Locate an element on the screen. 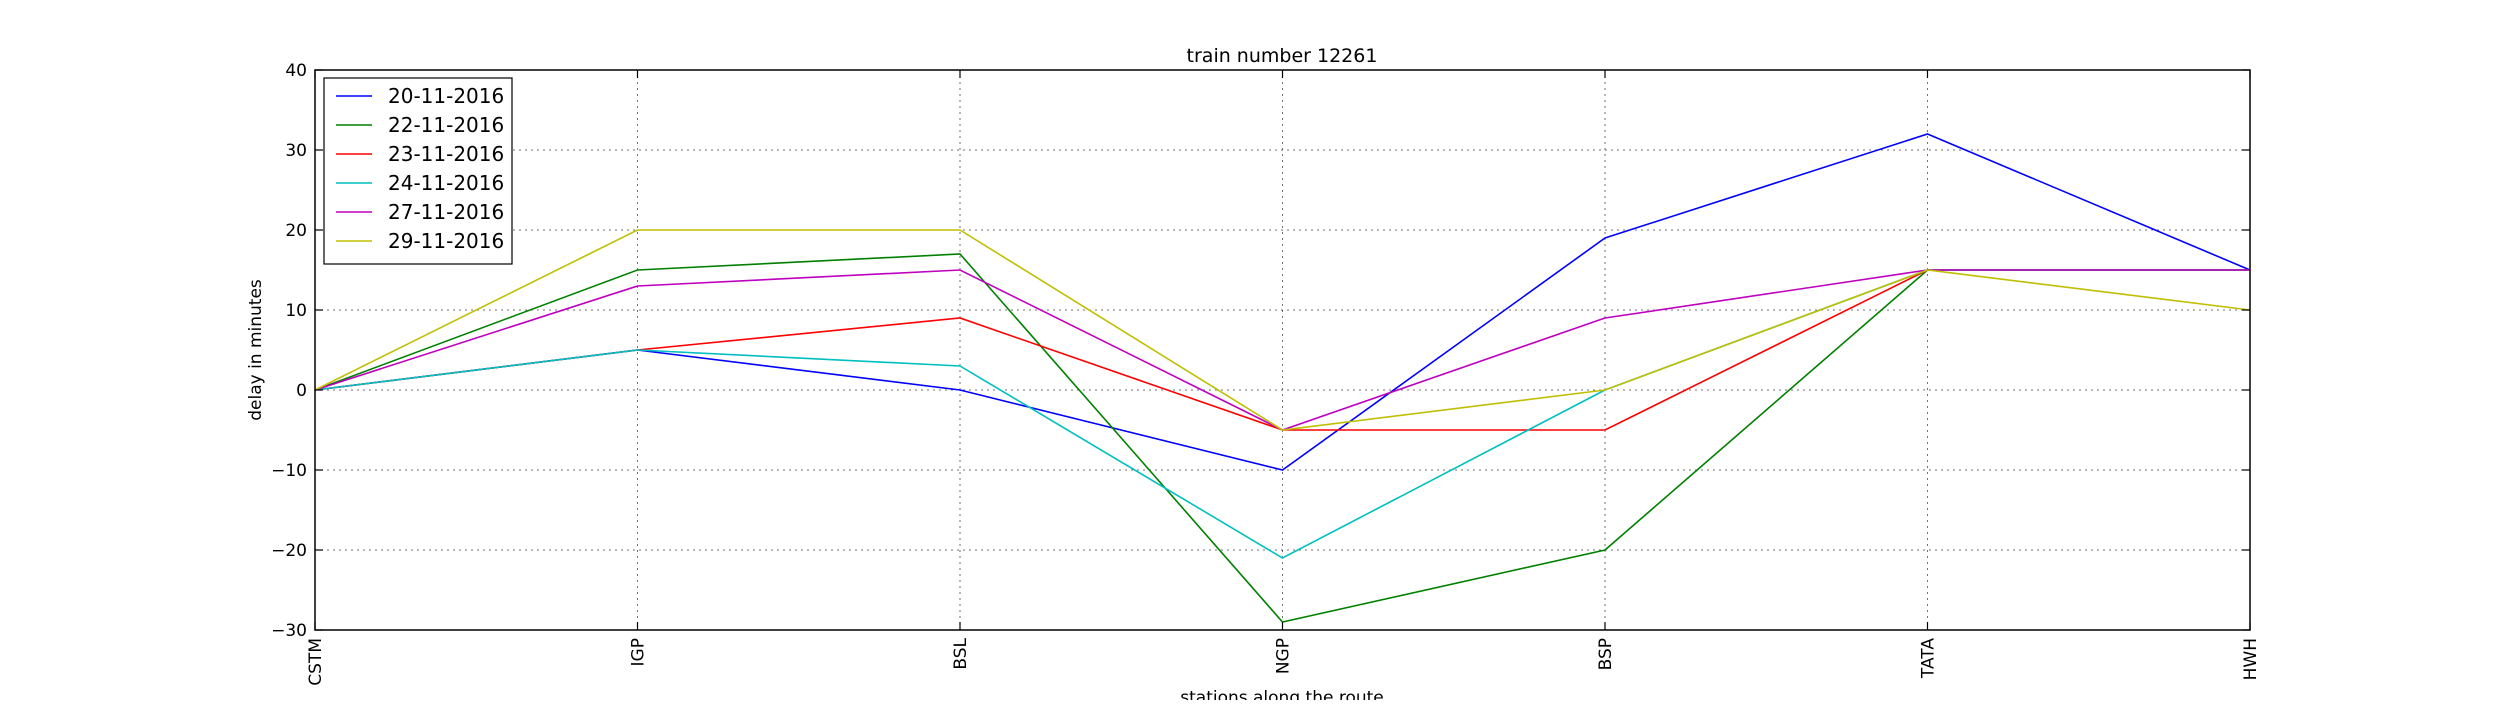 The width and height of the screenshot is (2500, 704). y-axis-label: delay in minutes is located at coordinates (256, 350).